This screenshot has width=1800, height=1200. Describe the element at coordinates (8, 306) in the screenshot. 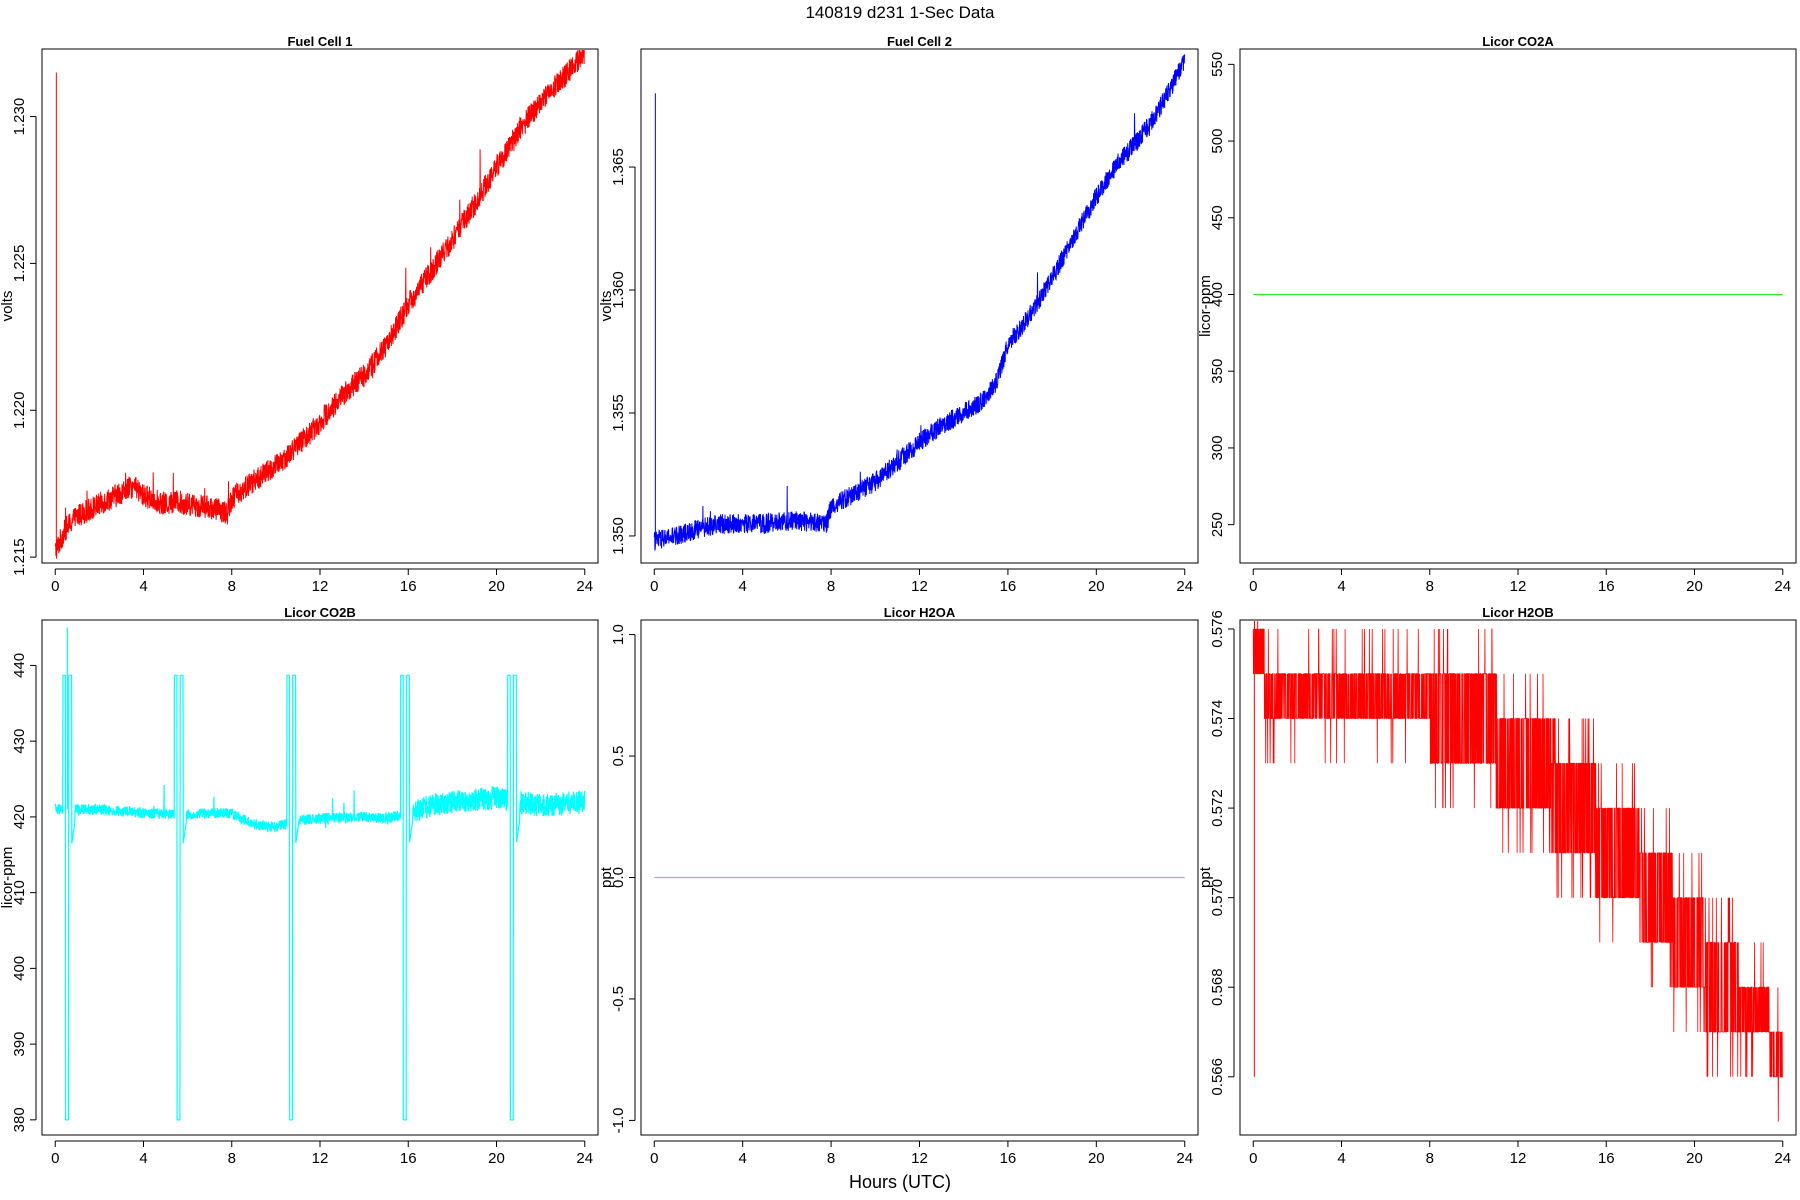

I see `y-axis-label: volts` at that location.